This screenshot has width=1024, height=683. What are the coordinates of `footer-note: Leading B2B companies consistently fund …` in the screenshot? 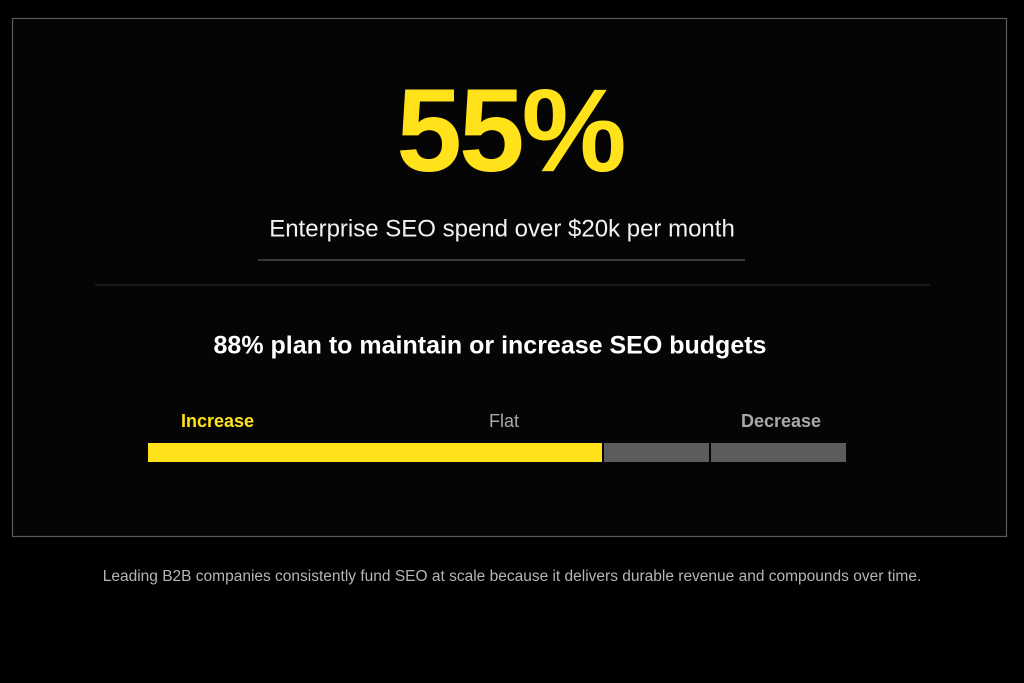 It's located at (512, 576).